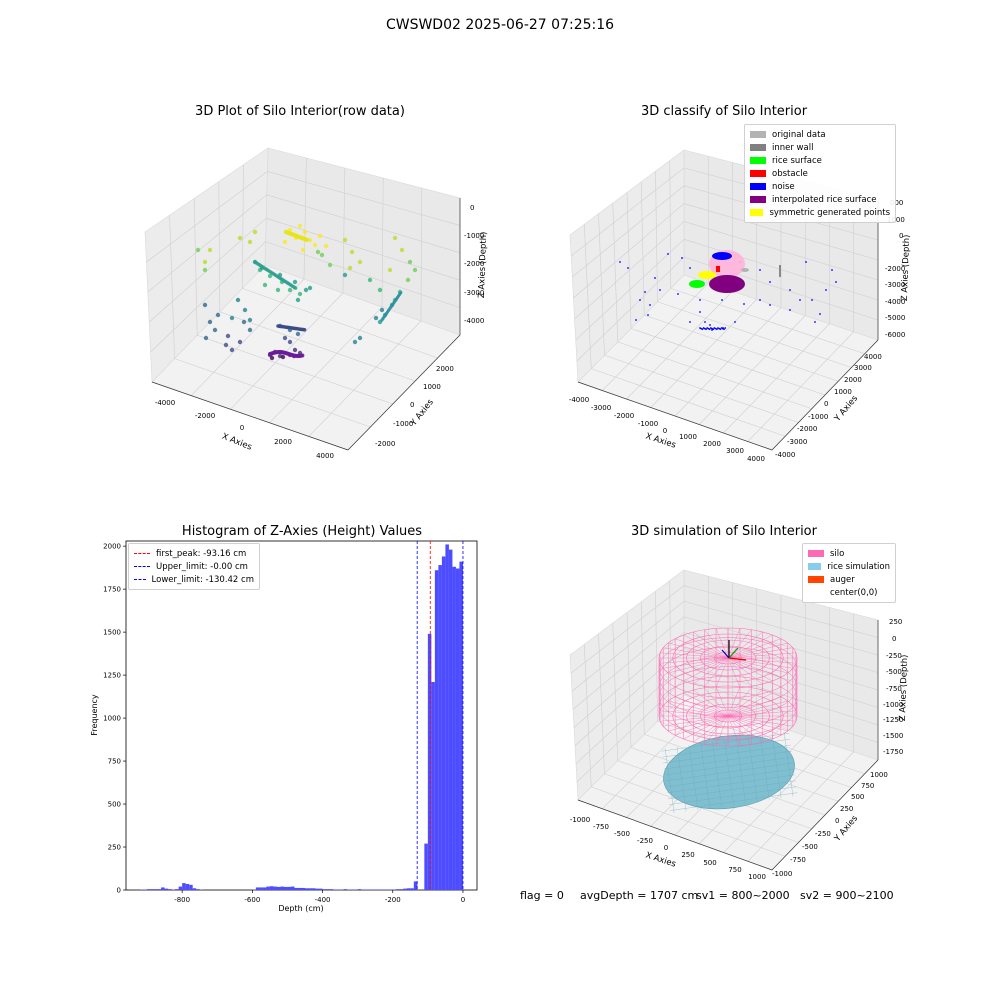 This screenshot has width=1000, height=1000. I want to click on plot4-z-label: Z Axies (Depth), so click(904, 687).